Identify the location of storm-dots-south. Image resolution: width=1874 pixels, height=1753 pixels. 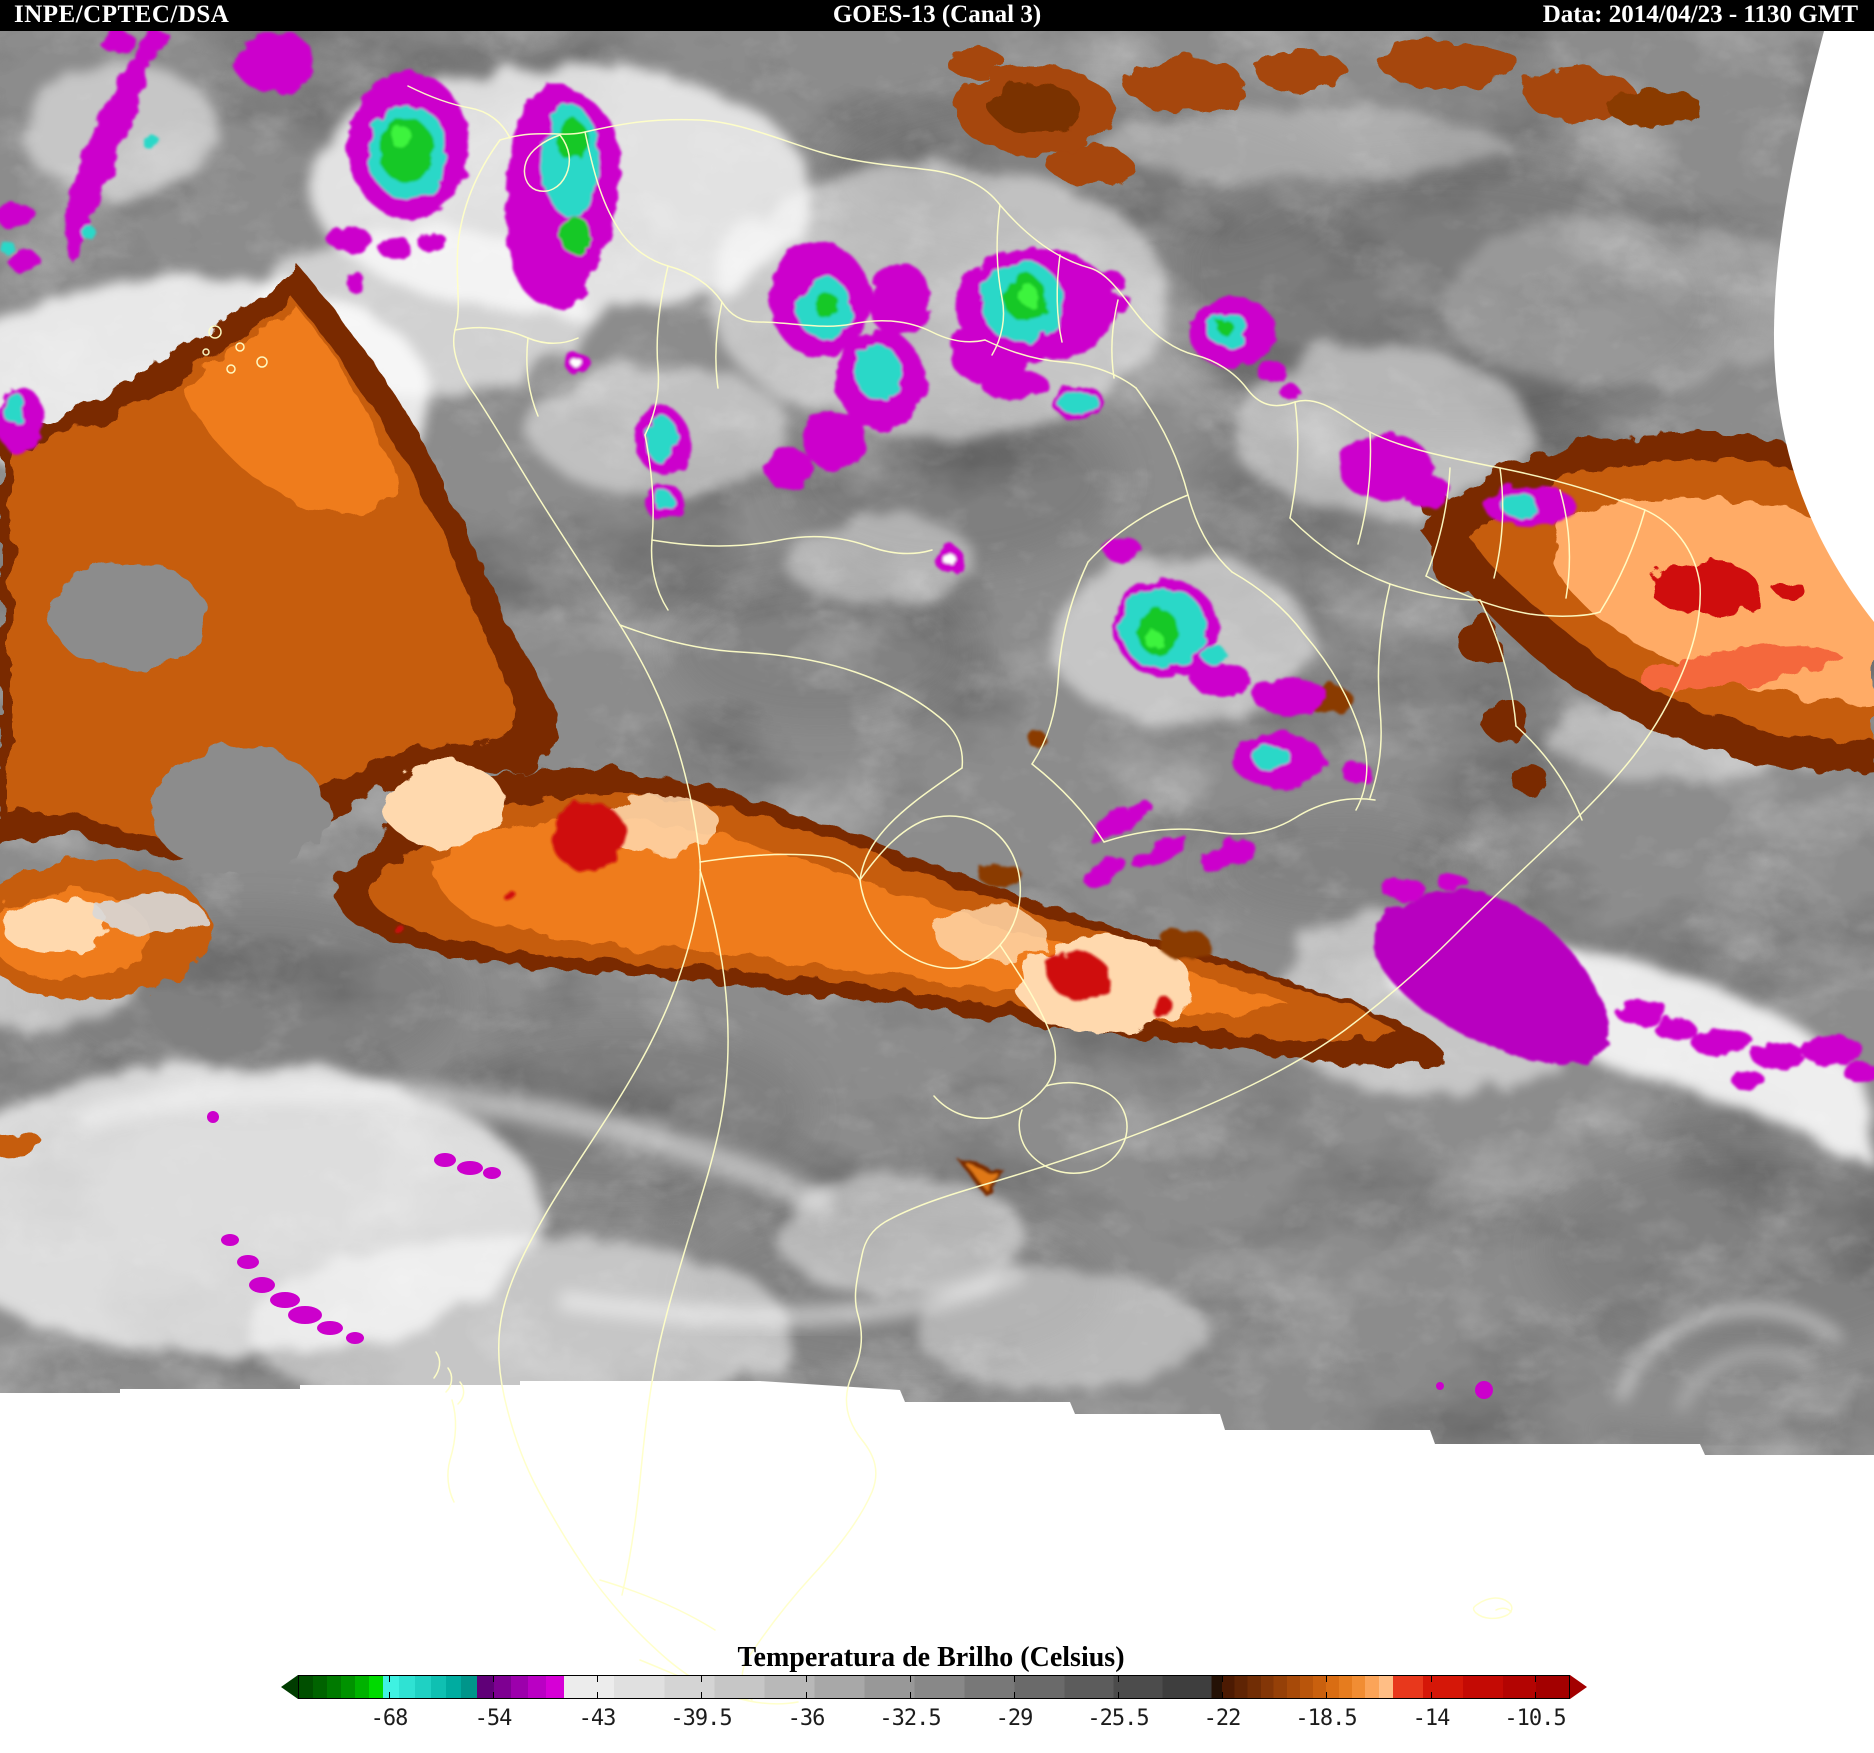
(850, 1255).